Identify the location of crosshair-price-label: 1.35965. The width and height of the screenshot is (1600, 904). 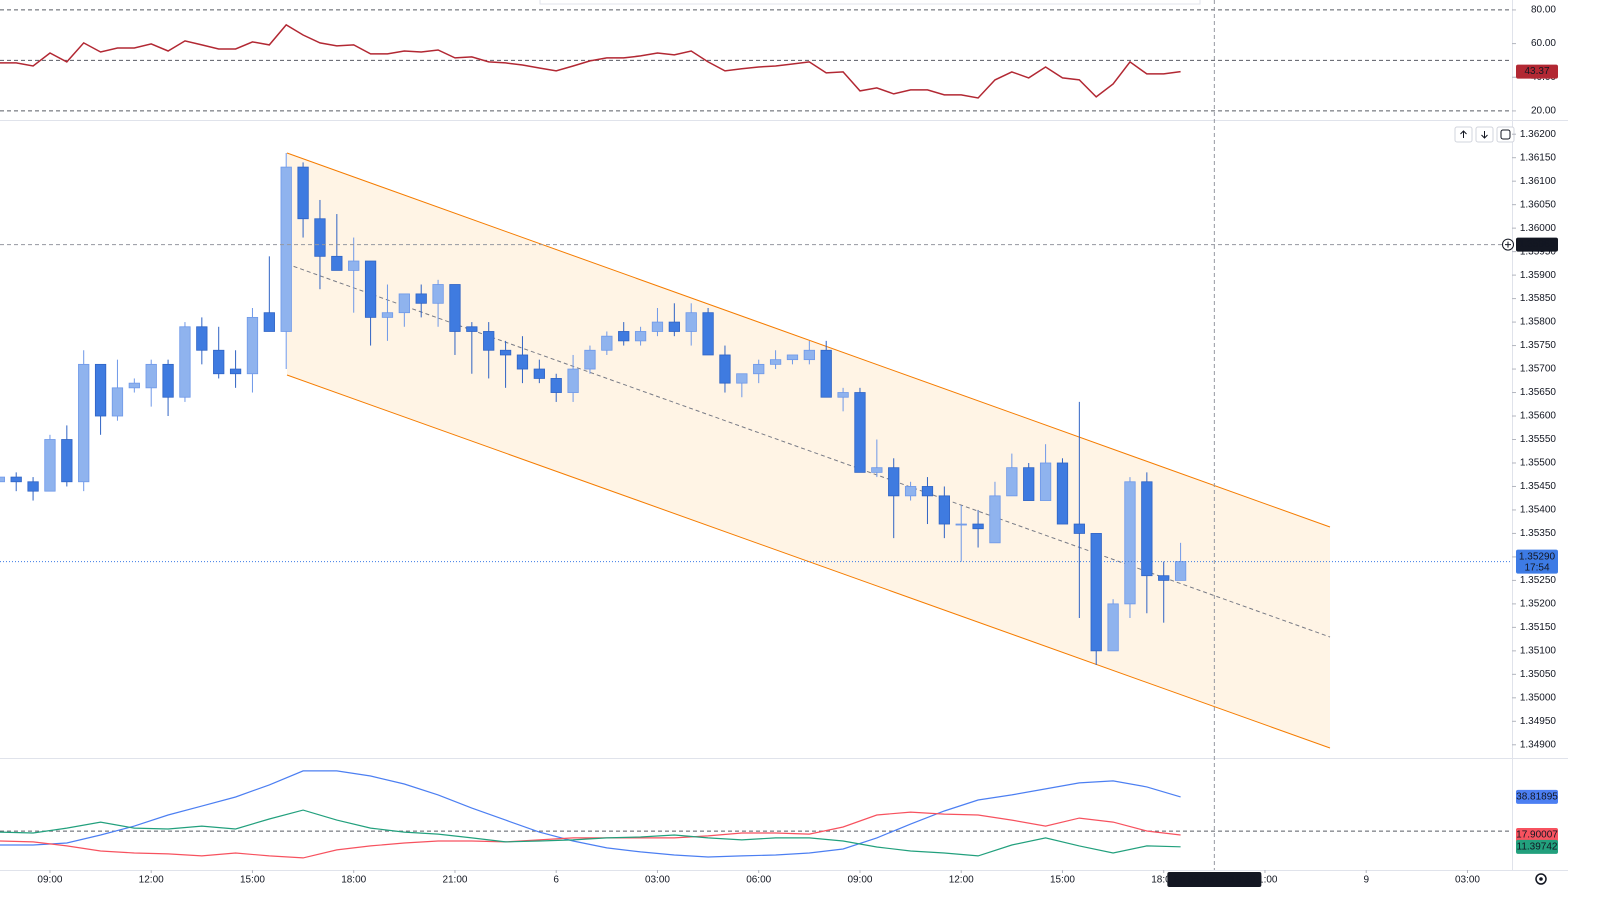
(1537, 244).